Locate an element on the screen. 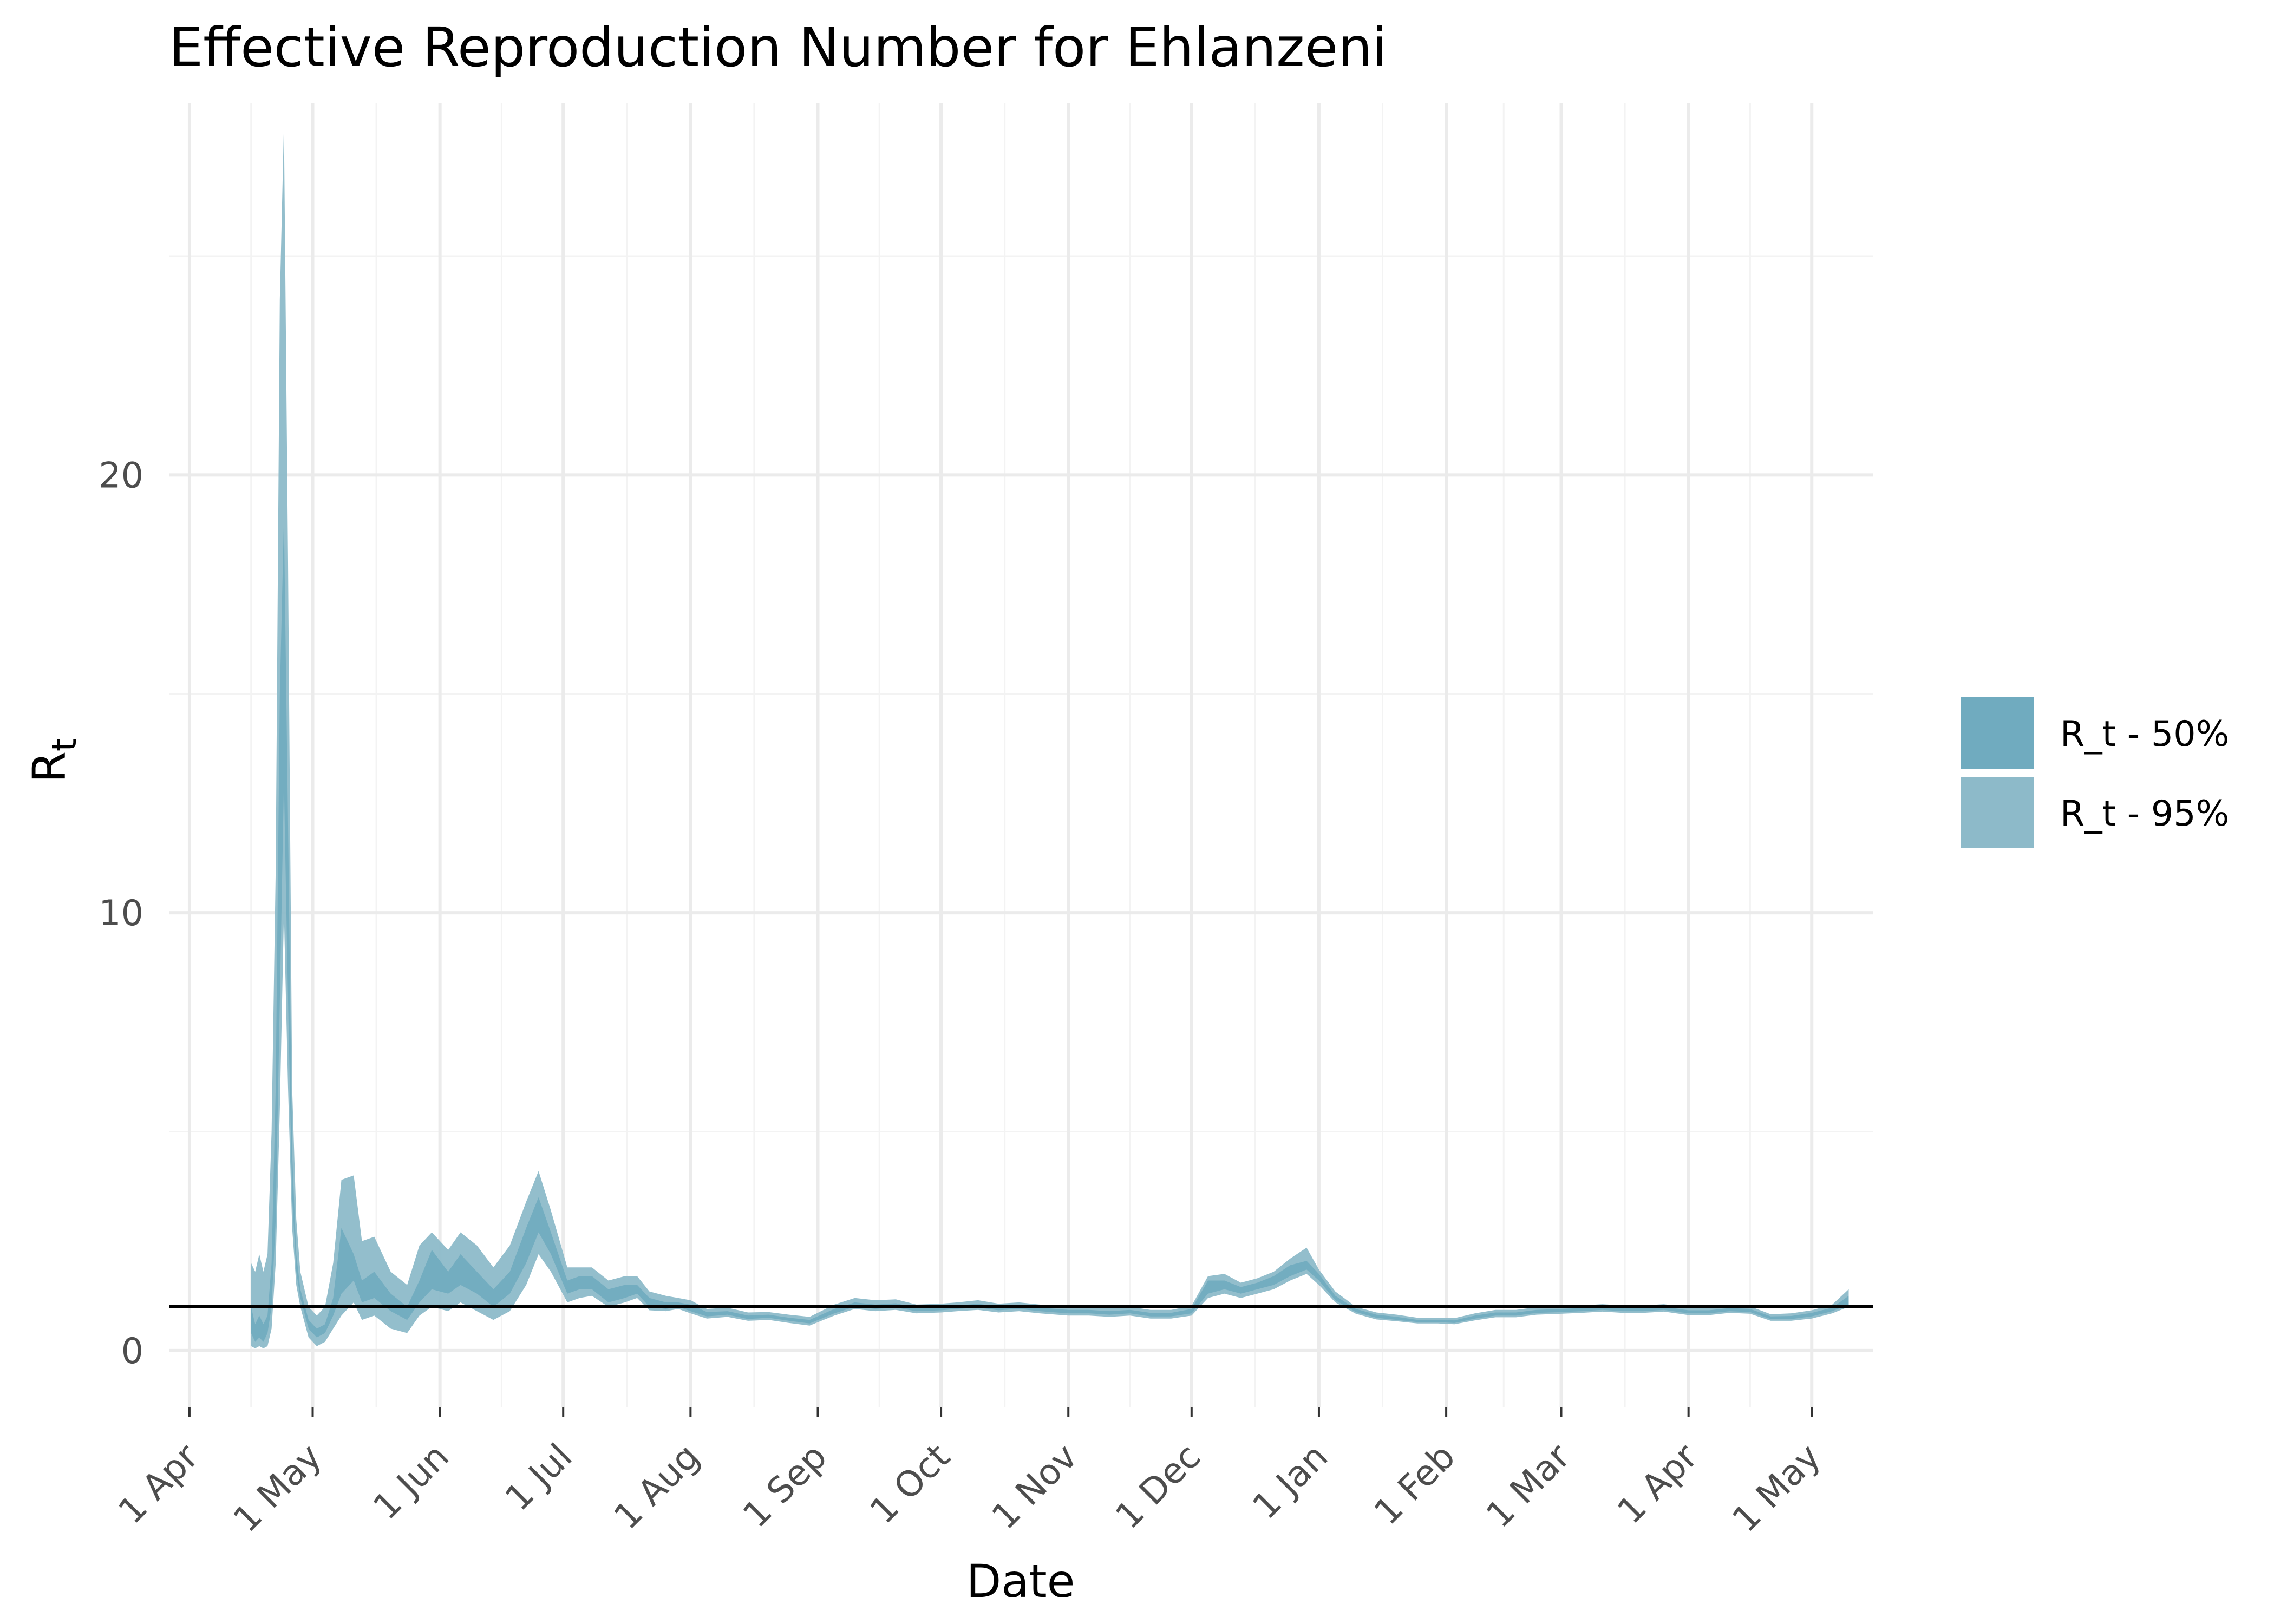 The width and height of the screenshot is (2274, 1624). y-axis-ticks: 0 10 20 is located at coordinates (121, 913).